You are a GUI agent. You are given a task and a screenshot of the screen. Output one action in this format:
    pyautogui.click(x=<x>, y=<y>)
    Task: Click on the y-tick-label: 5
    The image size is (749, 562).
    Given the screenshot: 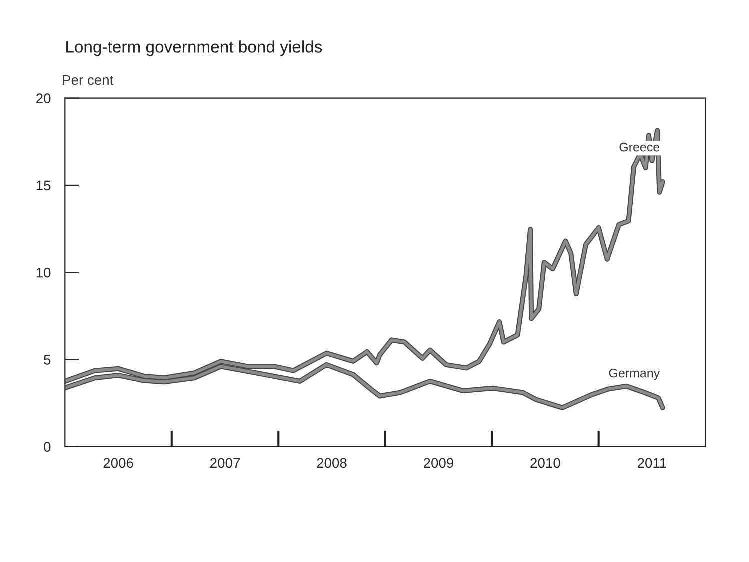 What is the action you would take?
    pyautogui.click(x=47, y=360)
    